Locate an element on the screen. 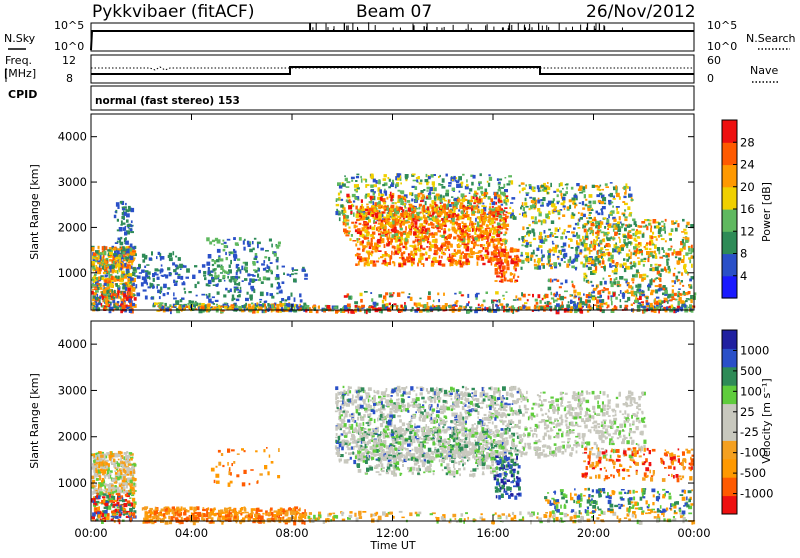 The image size is (800, 558). noise-panel: N.Sky 10^5 10^0 10^5 10^0 N.Search is located at coordinates (400, 36).